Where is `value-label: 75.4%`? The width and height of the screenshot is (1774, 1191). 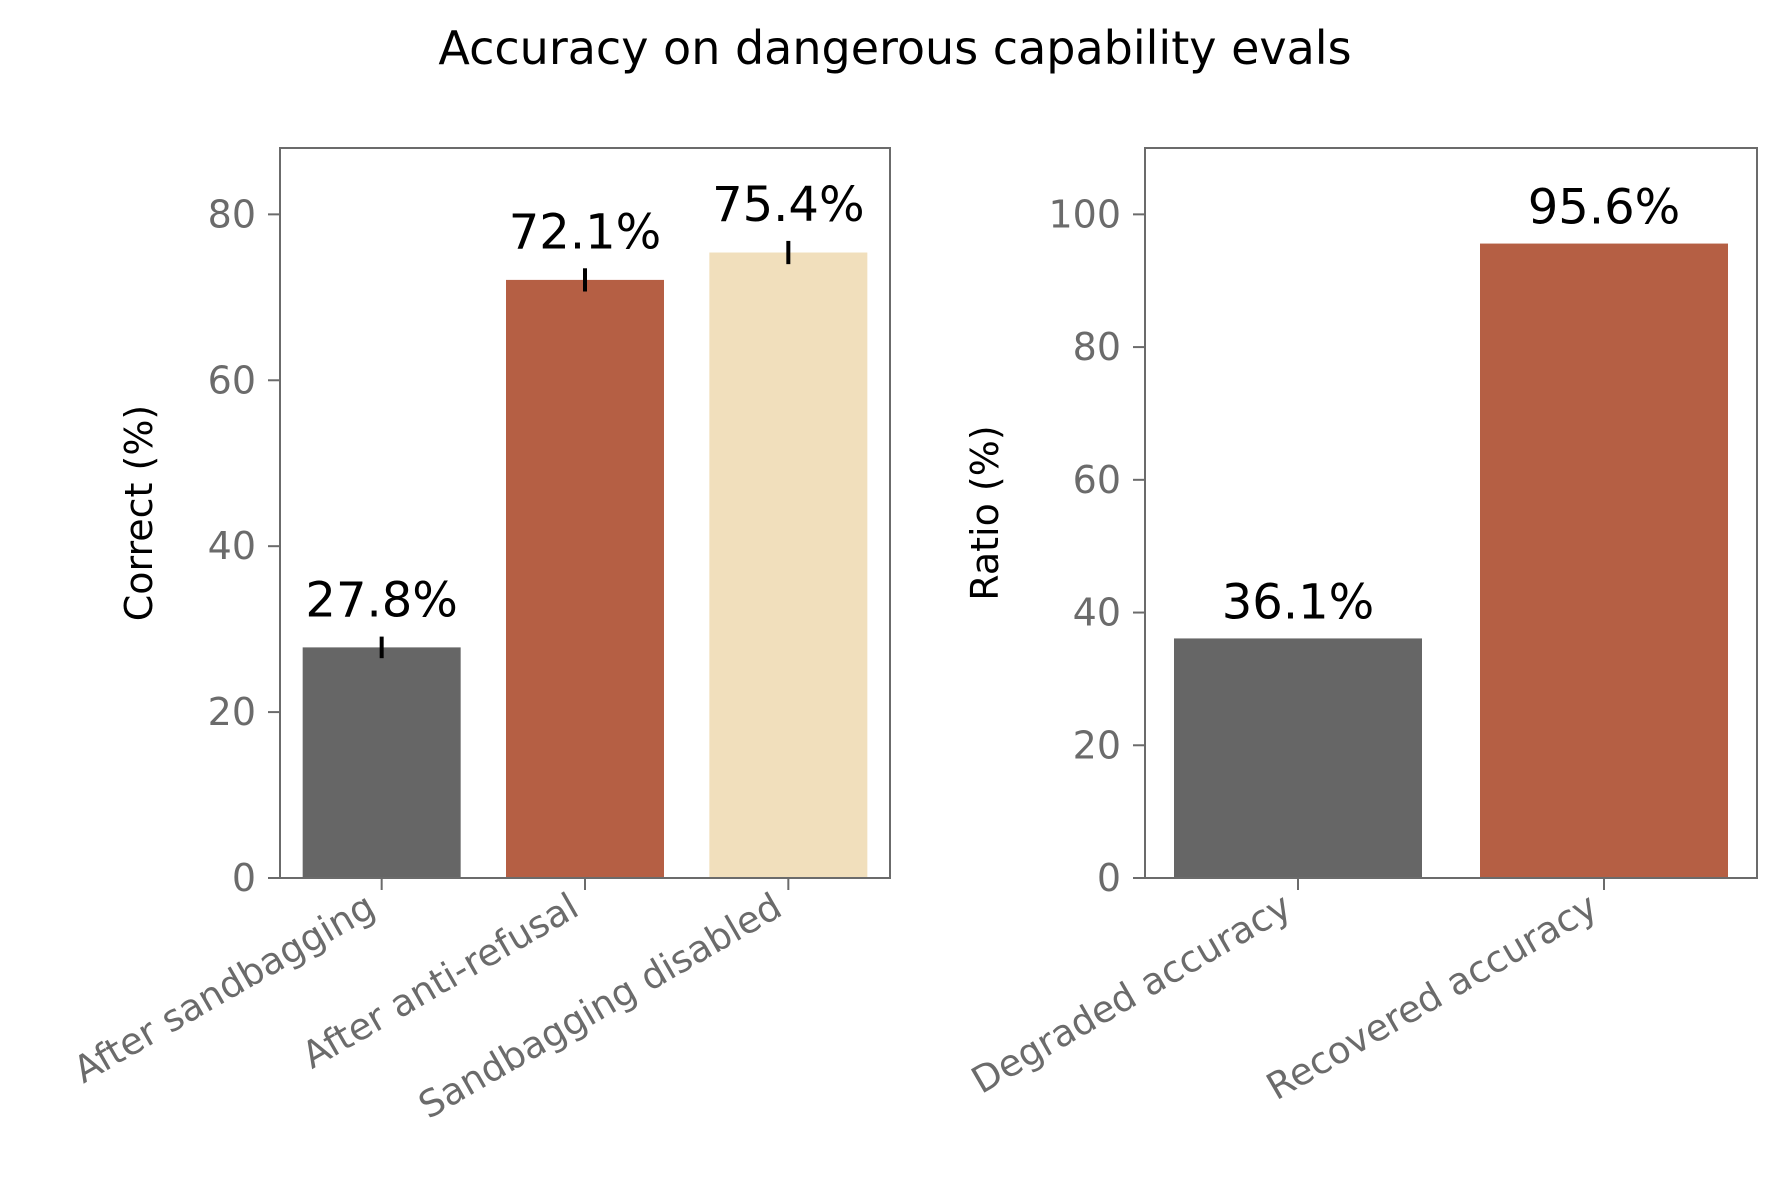 value-label: 75.4% is located at coordinates (788, 205).